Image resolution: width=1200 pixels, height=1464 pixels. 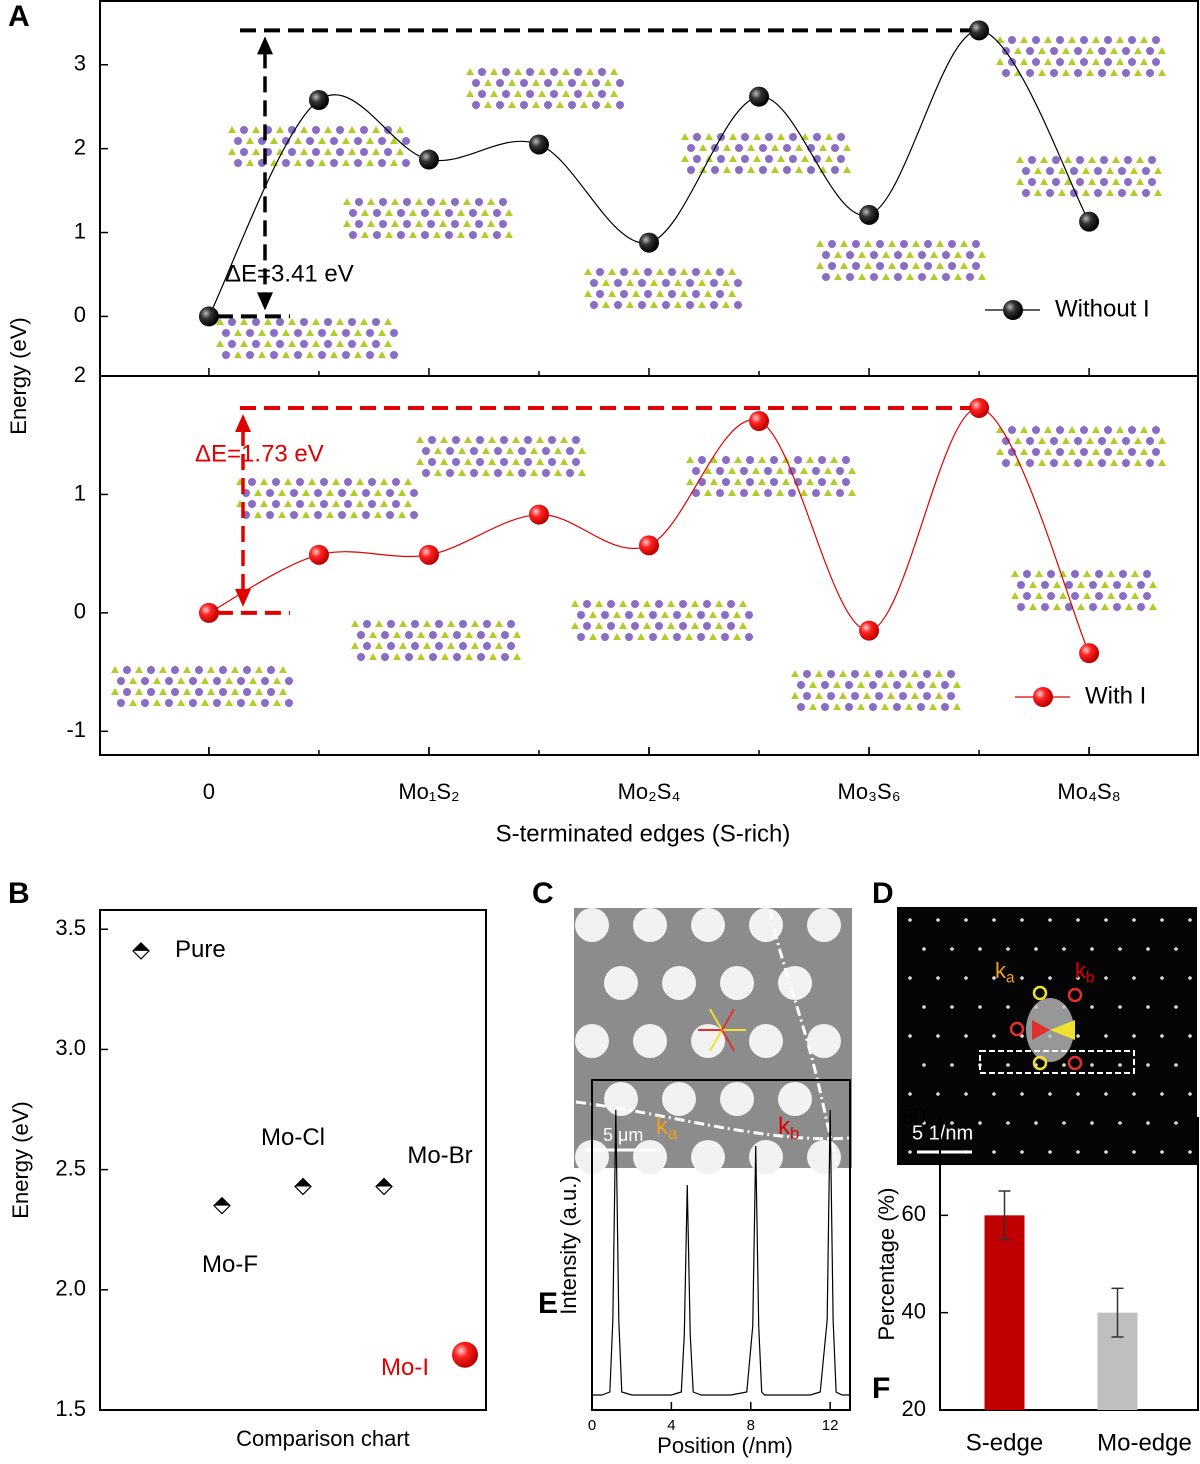 I want to click on k-label: kb, so click(x=1085, y=972).